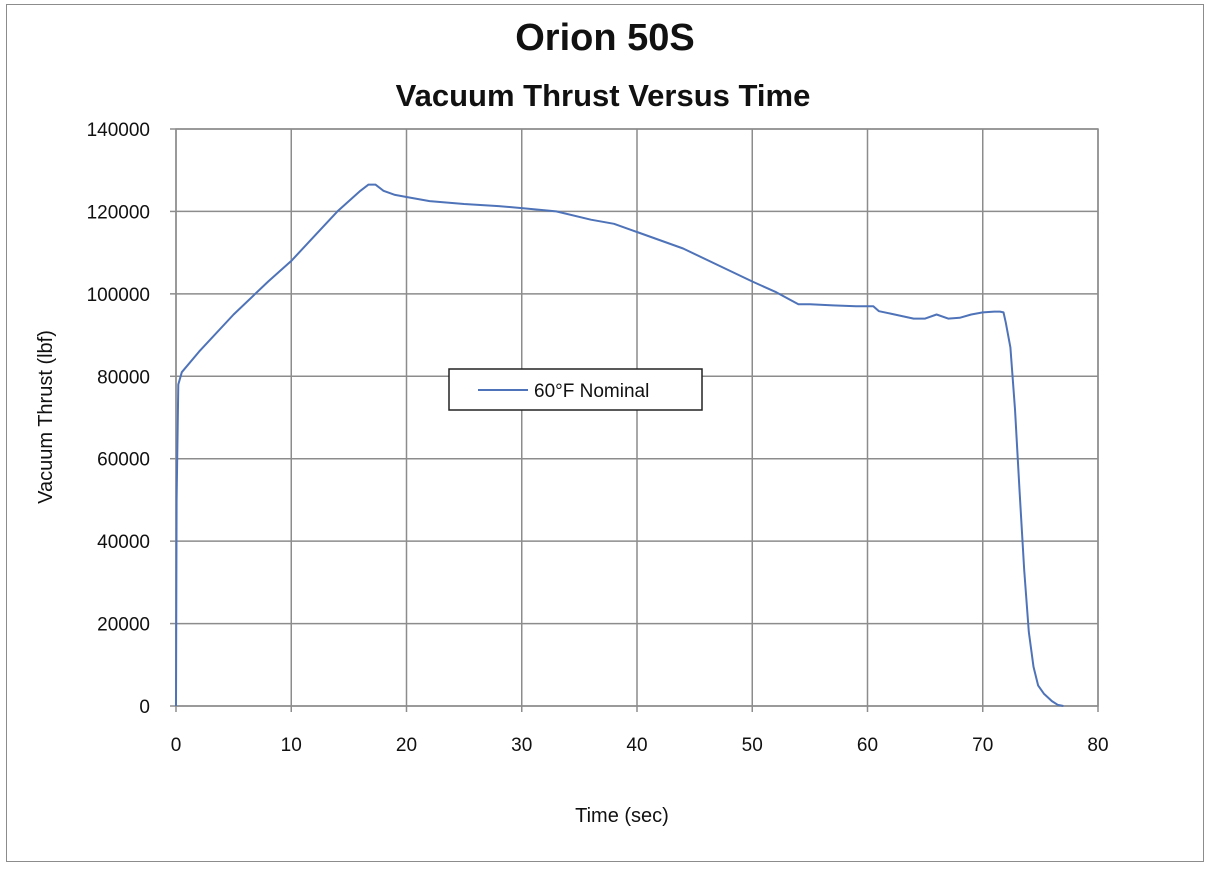 The height and width of the screenshot is (869, 1211). What do you see at coordinates (123, 542) in the screenshot?
I see `y-tick-label: 40000` at bounding box center [123, 542].